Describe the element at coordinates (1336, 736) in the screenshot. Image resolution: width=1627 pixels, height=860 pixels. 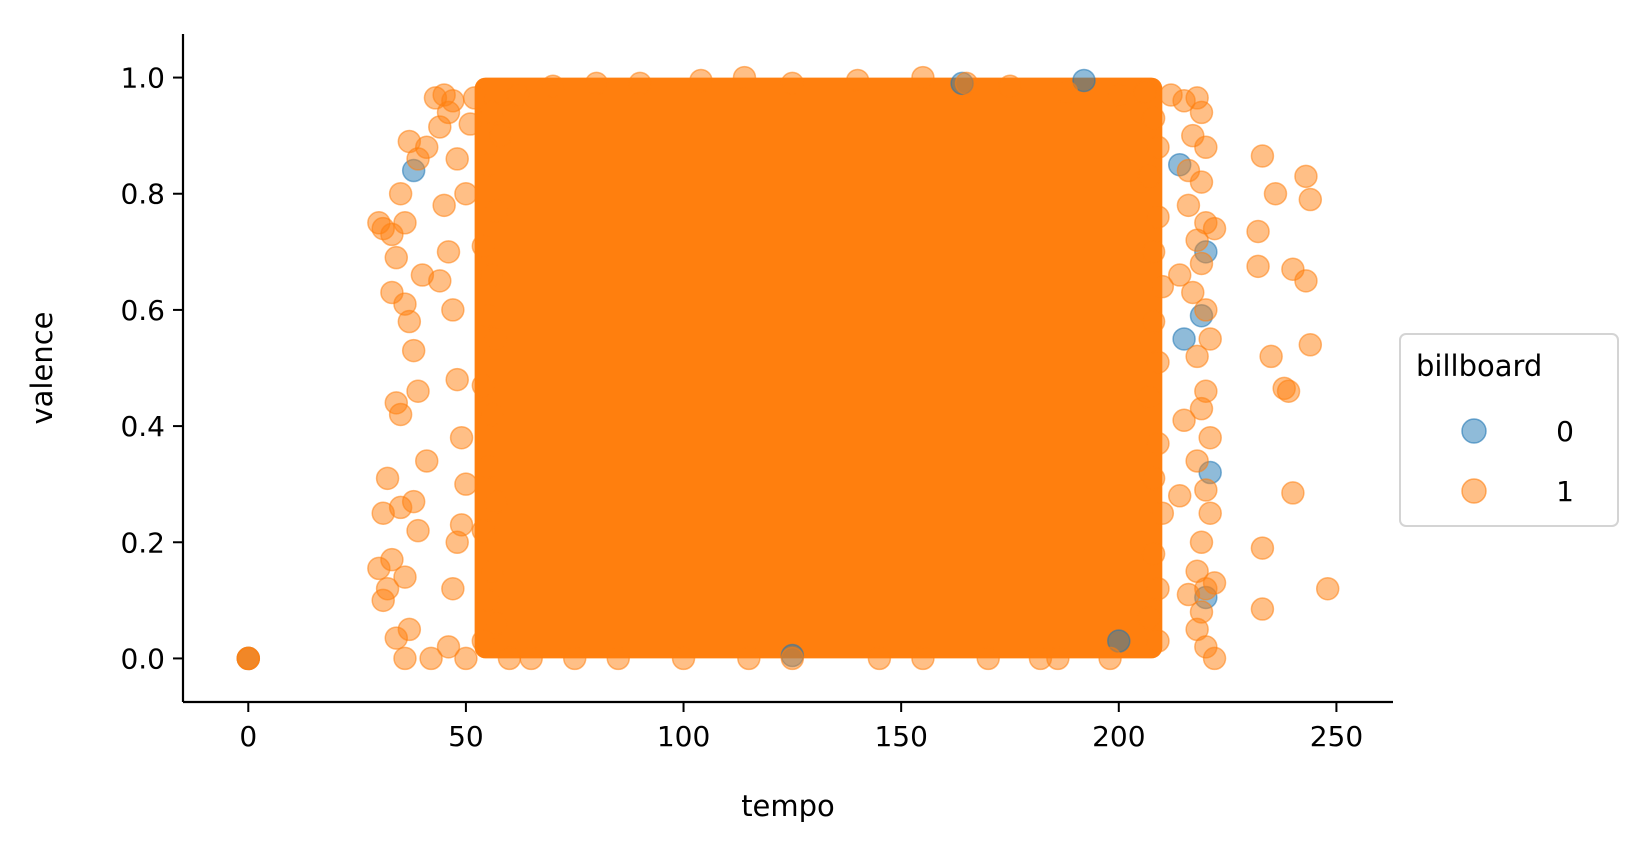
I see `x-tick-label: 250` at that location.